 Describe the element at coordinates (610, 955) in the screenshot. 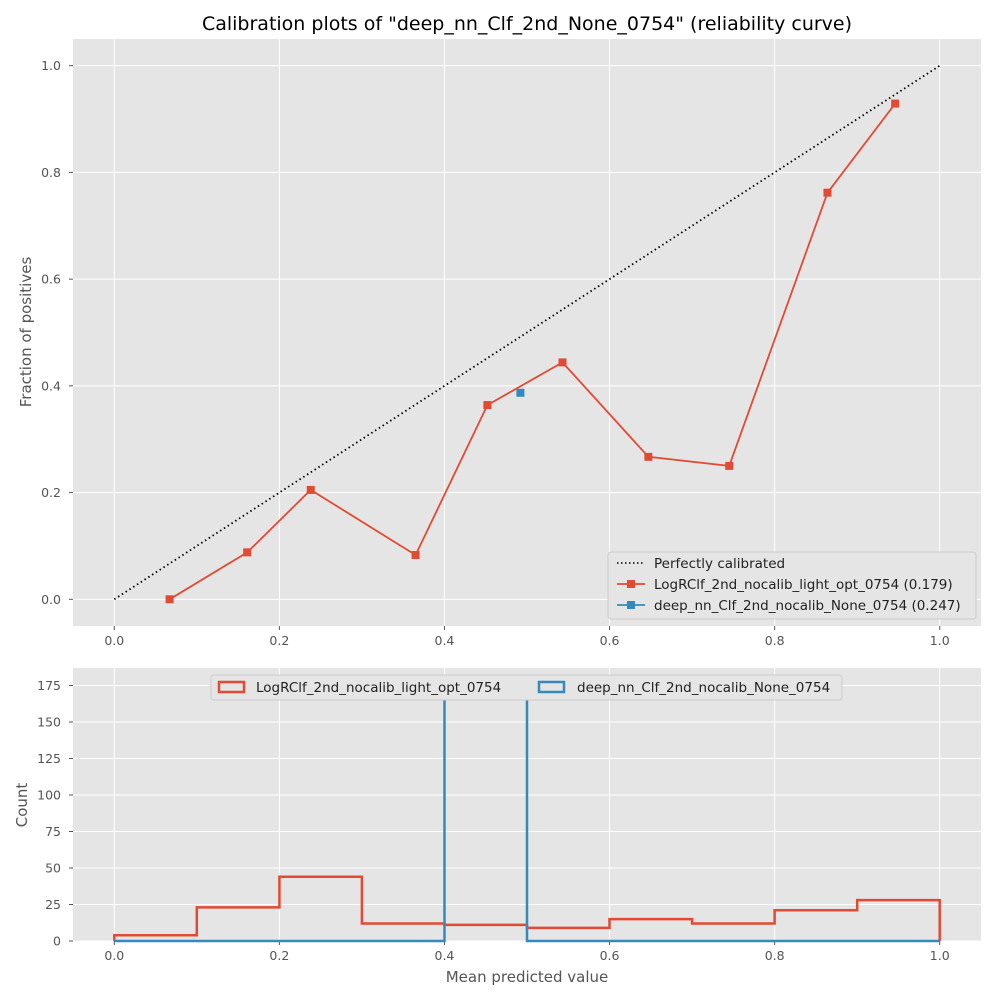

I see `hist-x-tick-label: 0.6` at that location.